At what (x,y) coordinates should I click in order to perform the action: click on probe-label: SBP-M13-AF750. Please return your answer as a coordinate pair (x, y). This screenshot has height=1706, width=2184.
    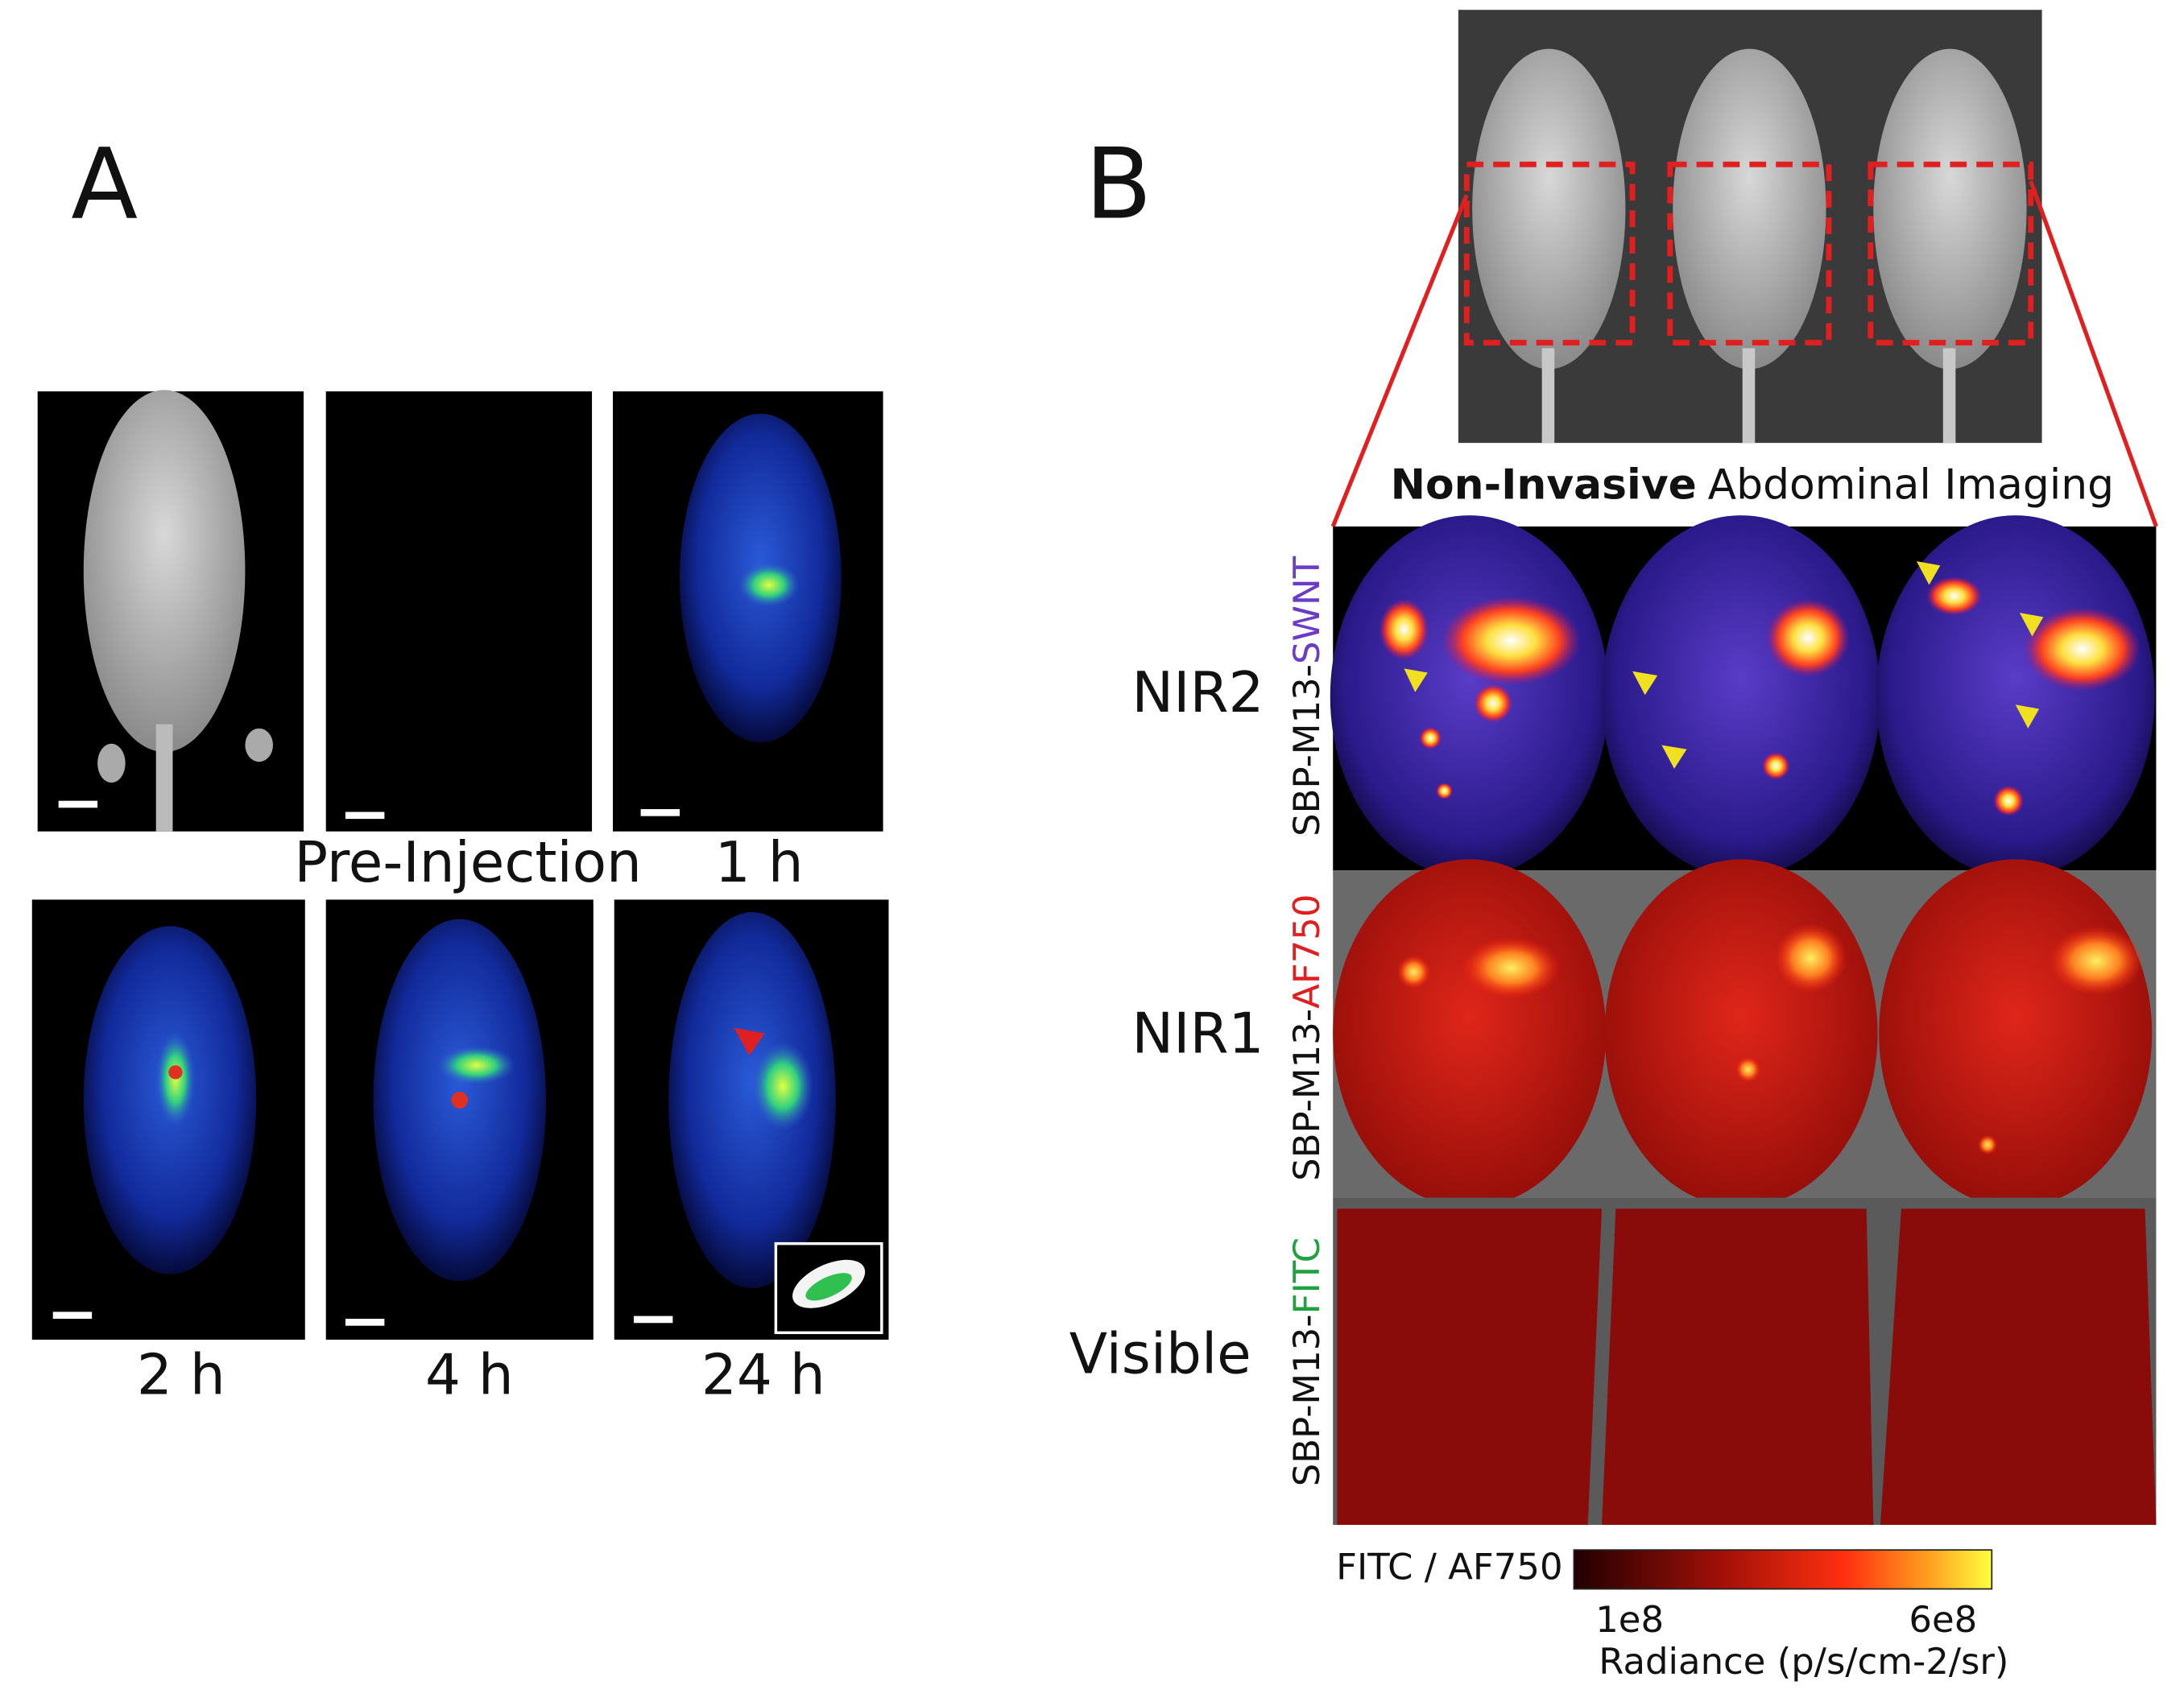
    Looking at the image, I should click on (1306, 1037).